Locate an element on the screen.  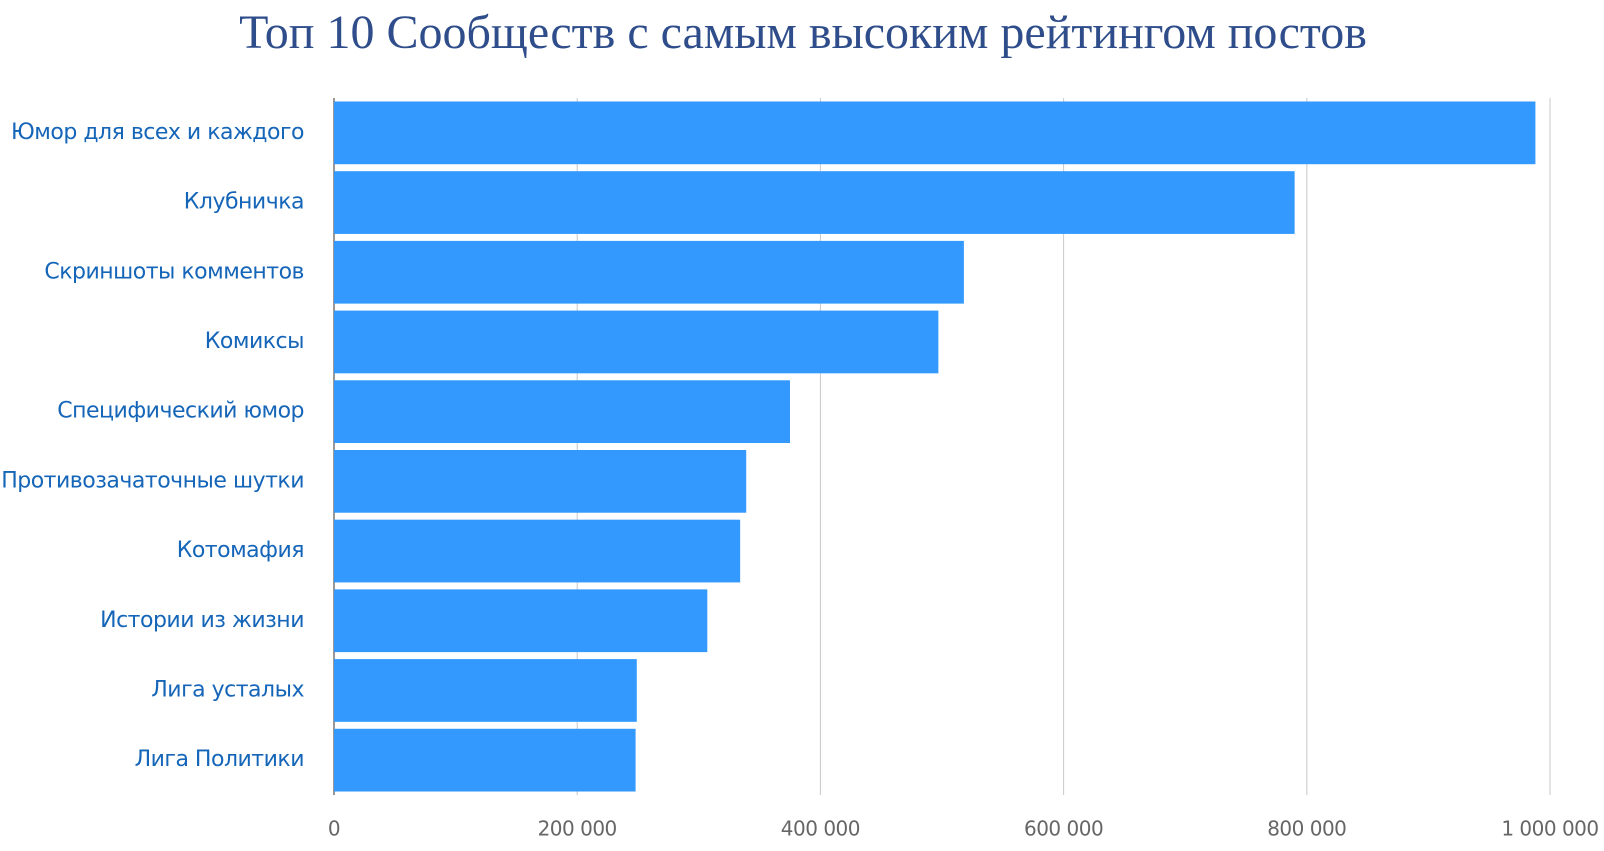
y-tick-label: Противозачаточные шутки is located at coordinates (152, 480).